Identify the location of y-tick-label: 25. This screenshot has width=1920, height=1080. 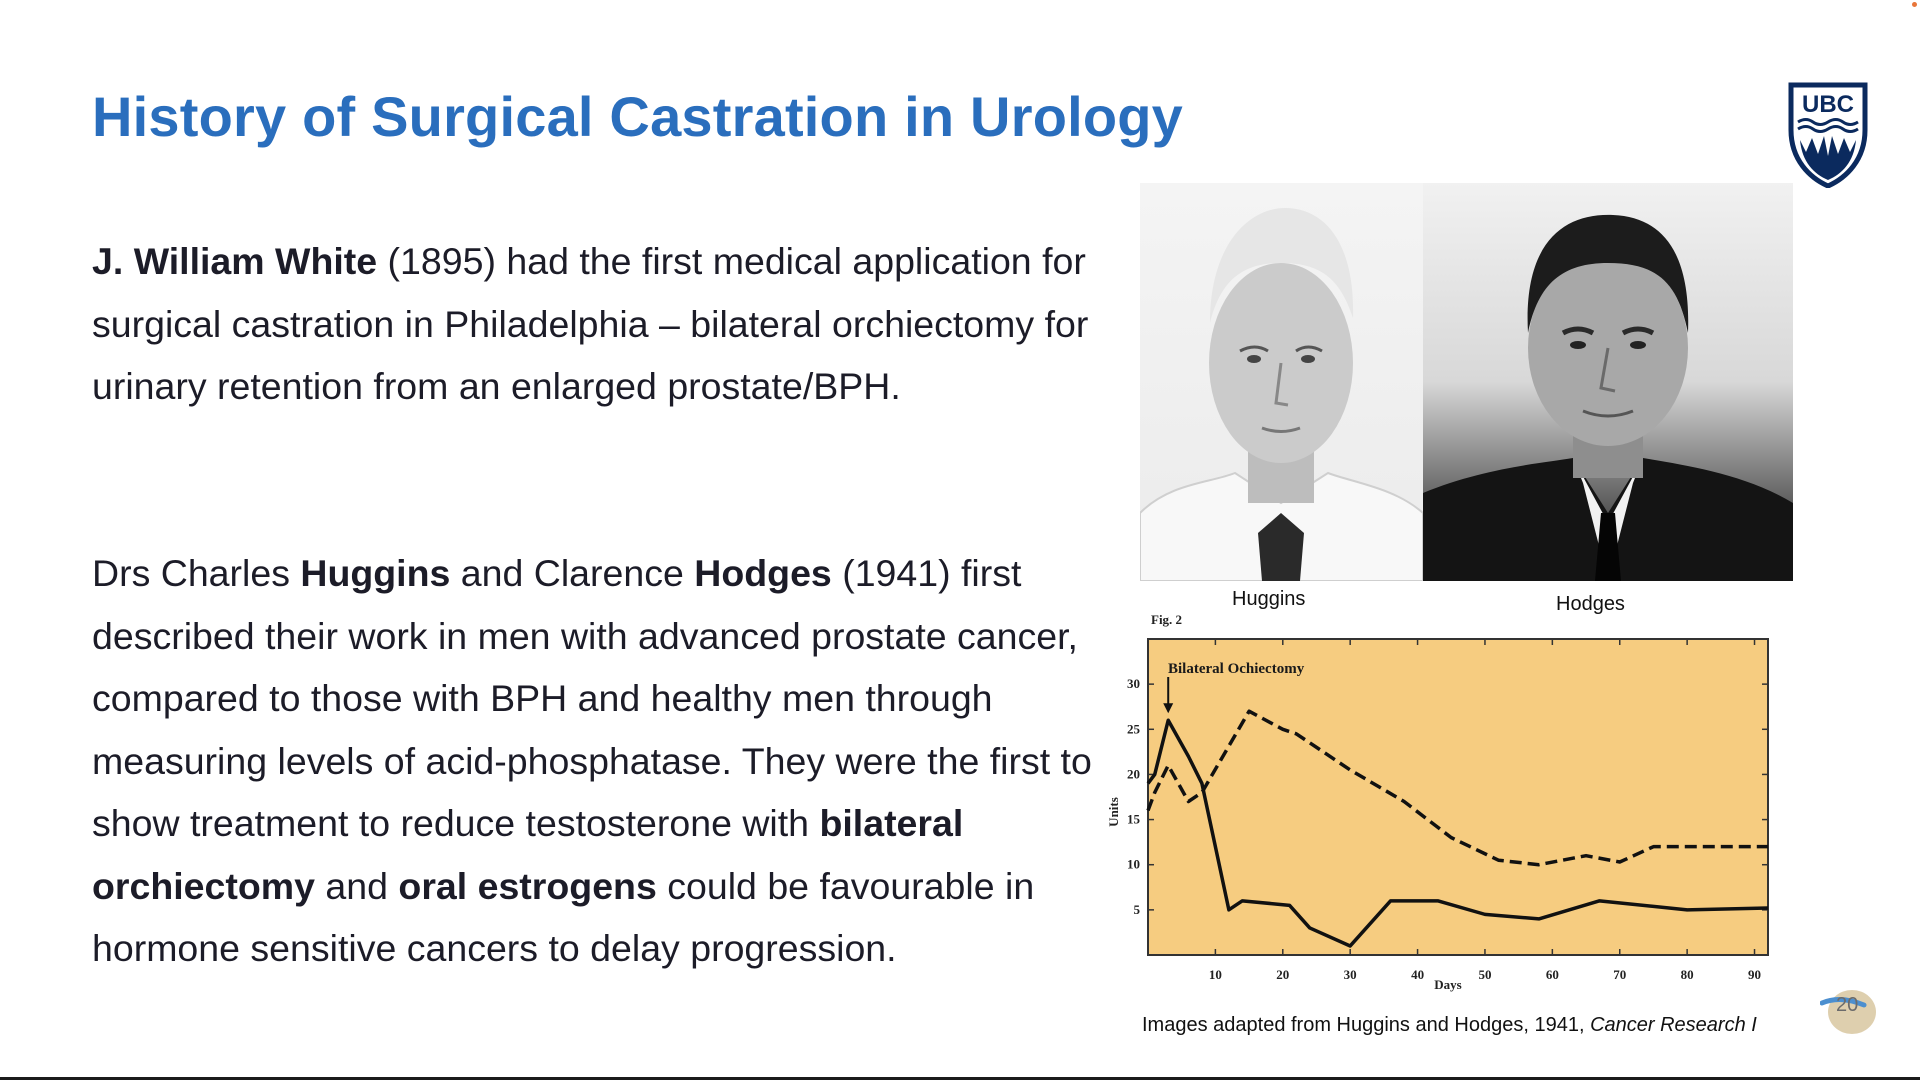
(1134, 728).